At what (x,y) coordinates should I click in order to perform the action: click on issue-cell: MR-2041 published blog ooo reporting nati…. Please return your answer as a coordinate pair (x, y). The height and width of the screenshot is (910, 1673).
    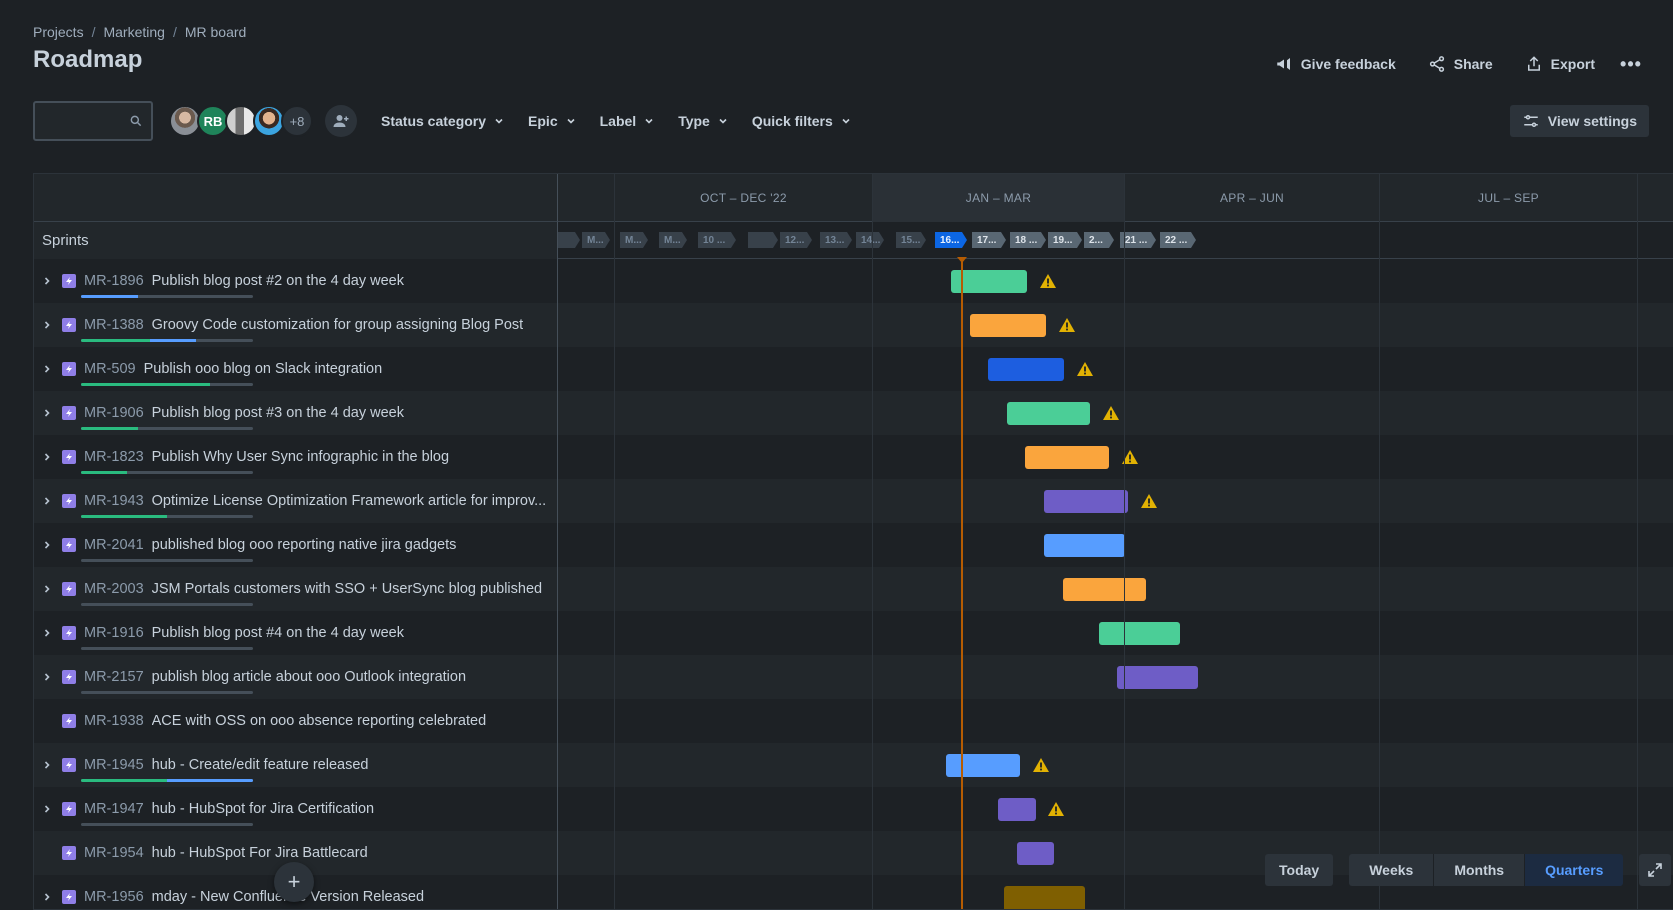
    Looking at the image, I should click on (296, 545).